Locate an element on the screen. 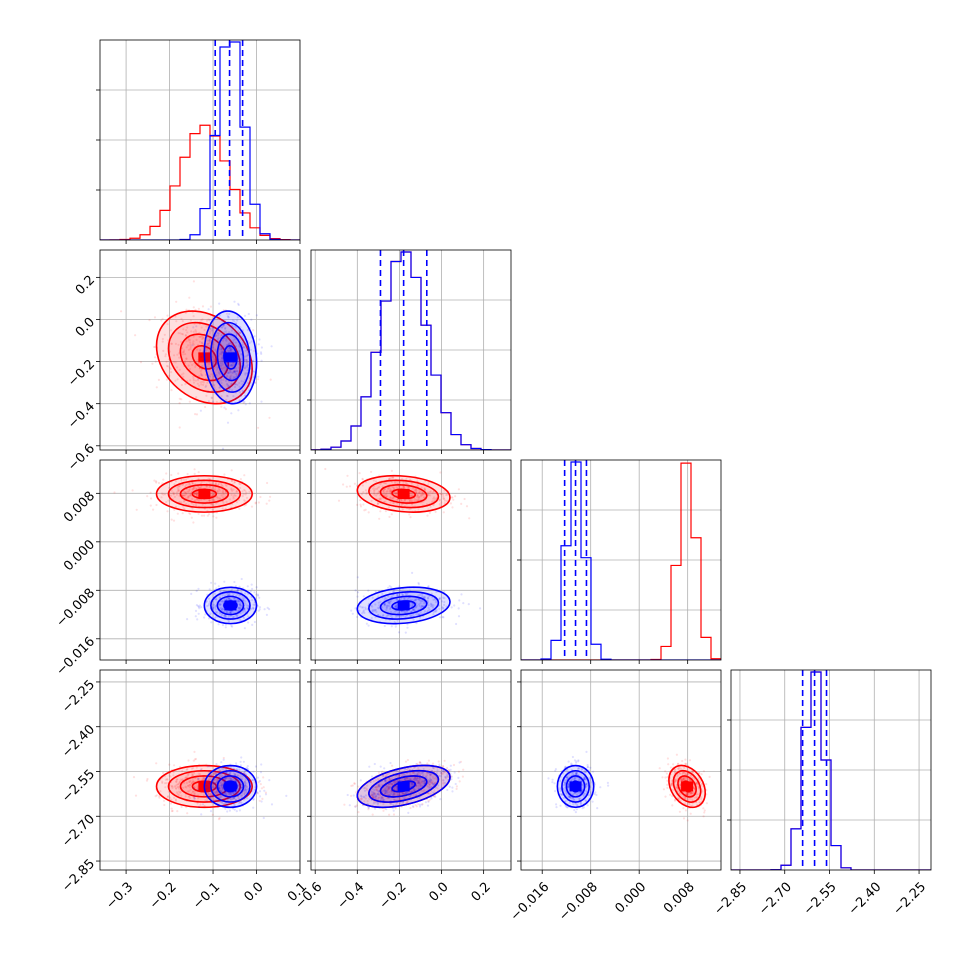 The height and width of the screenshot is (970, 970). x-tick-label-3-1: −2.70 is located at coordinates (775, 899).